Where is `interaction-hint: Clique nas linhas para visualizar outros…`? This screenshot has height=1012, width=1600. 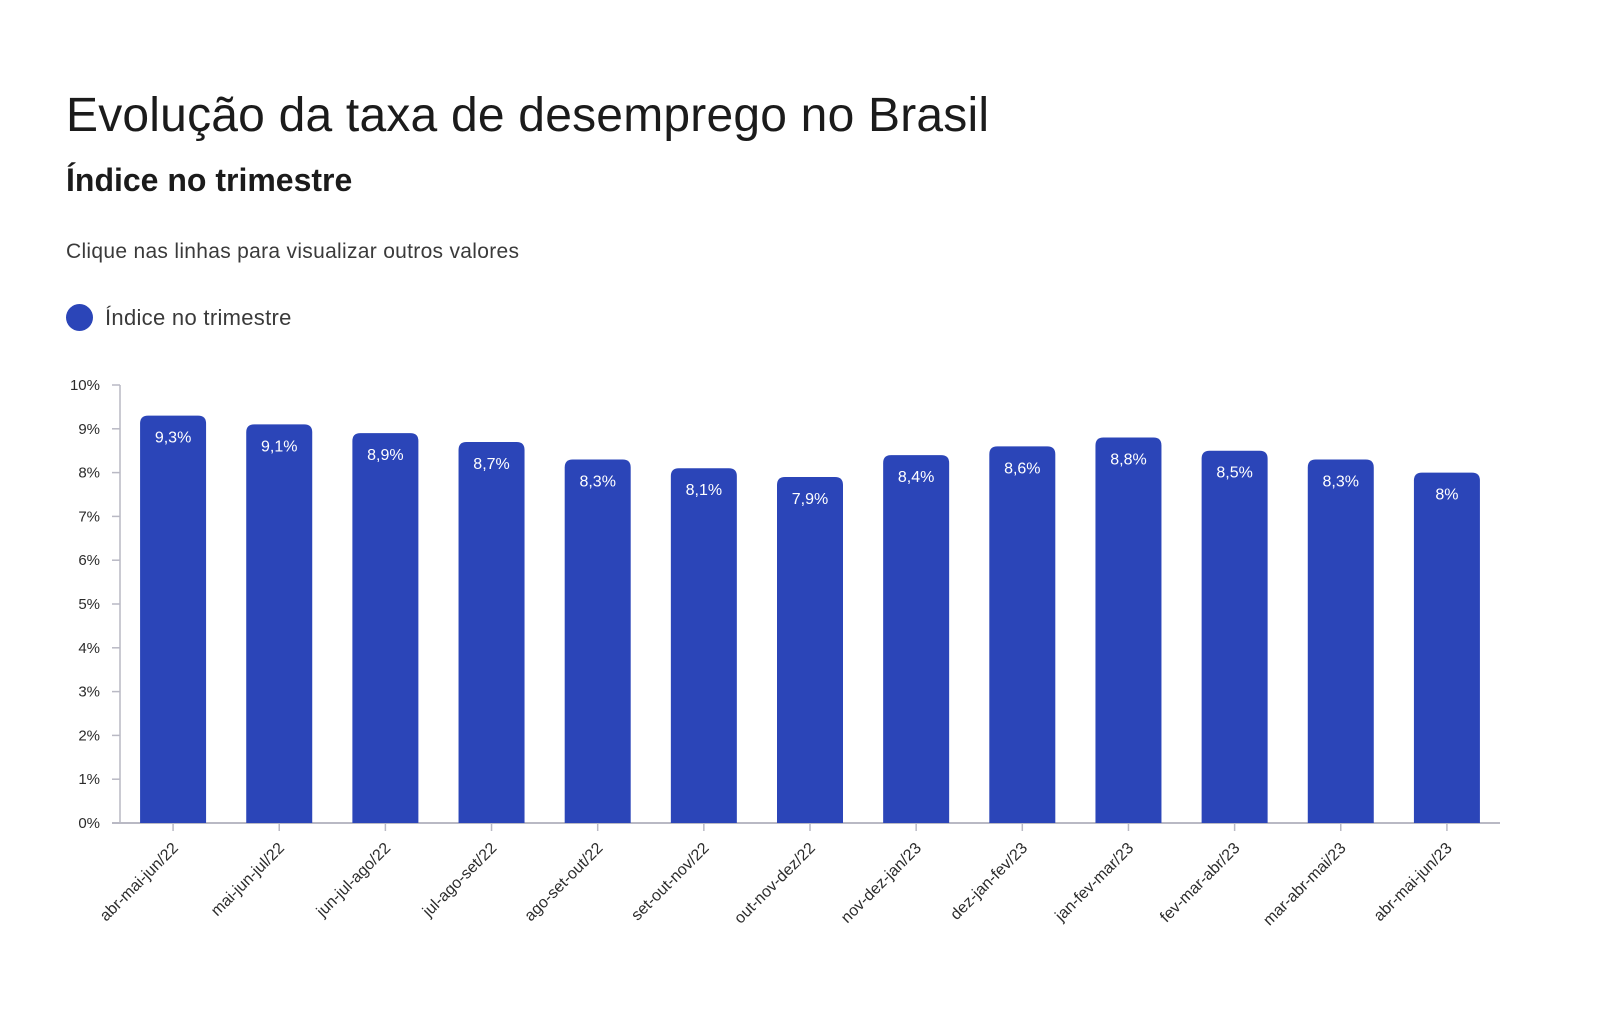
interaction-hint: Clique nas linhas para visualizar outros… is located at coordinates (293, 251).